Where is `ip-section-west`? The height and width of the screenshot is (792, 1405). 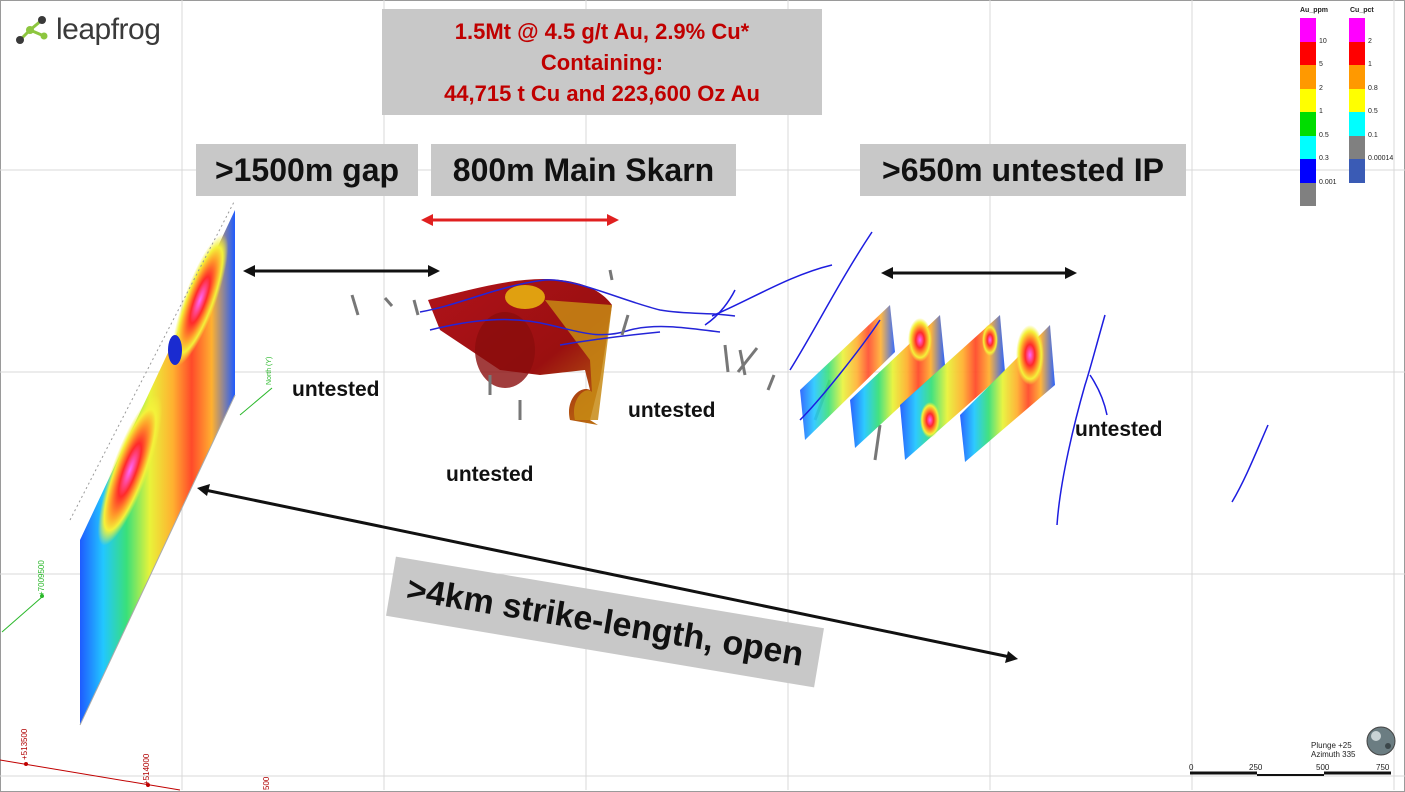 ip-section-west is located at coordinates (152, 462).